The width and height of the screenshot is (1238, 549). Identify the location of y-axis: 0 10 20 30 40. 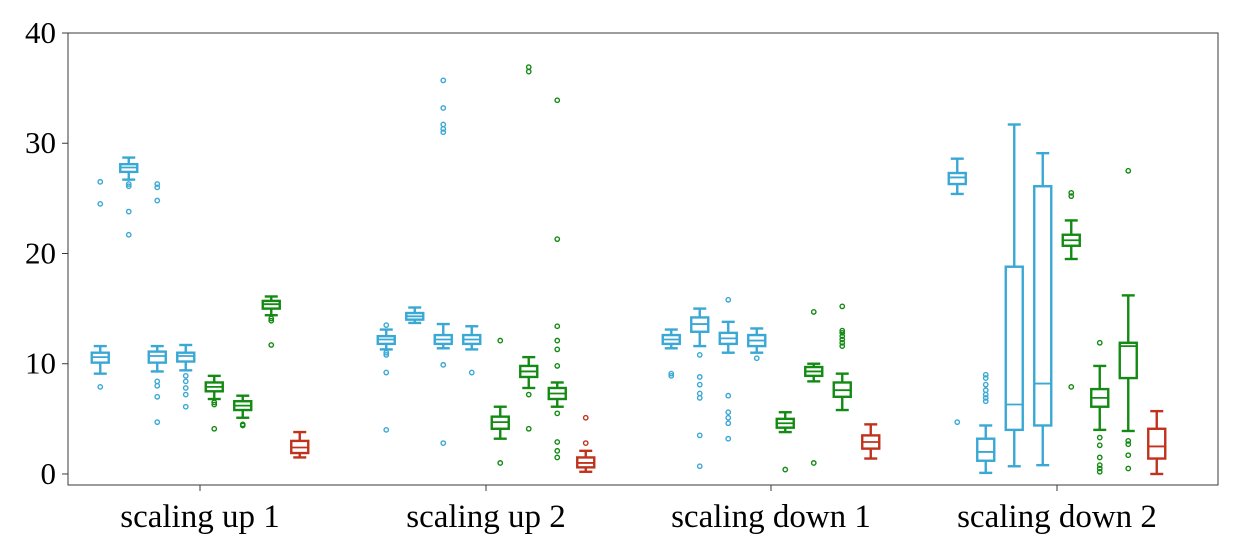
(46, 253).